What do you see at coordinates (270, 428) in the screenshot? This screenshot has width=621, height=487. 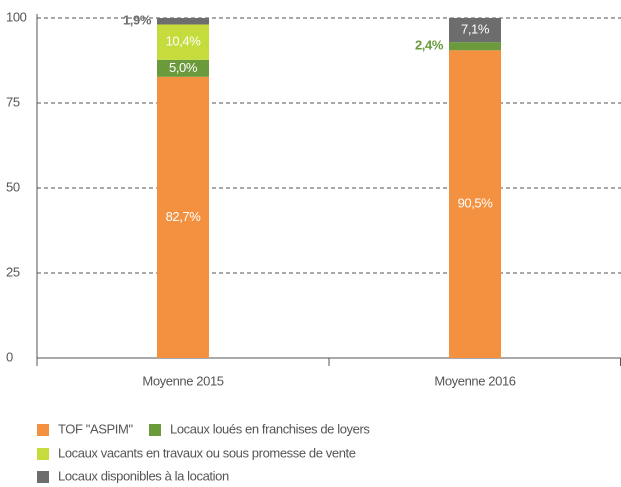 I see `legend-label: Locaux loués en franchises de loyers` at bounding box center [270, 428].